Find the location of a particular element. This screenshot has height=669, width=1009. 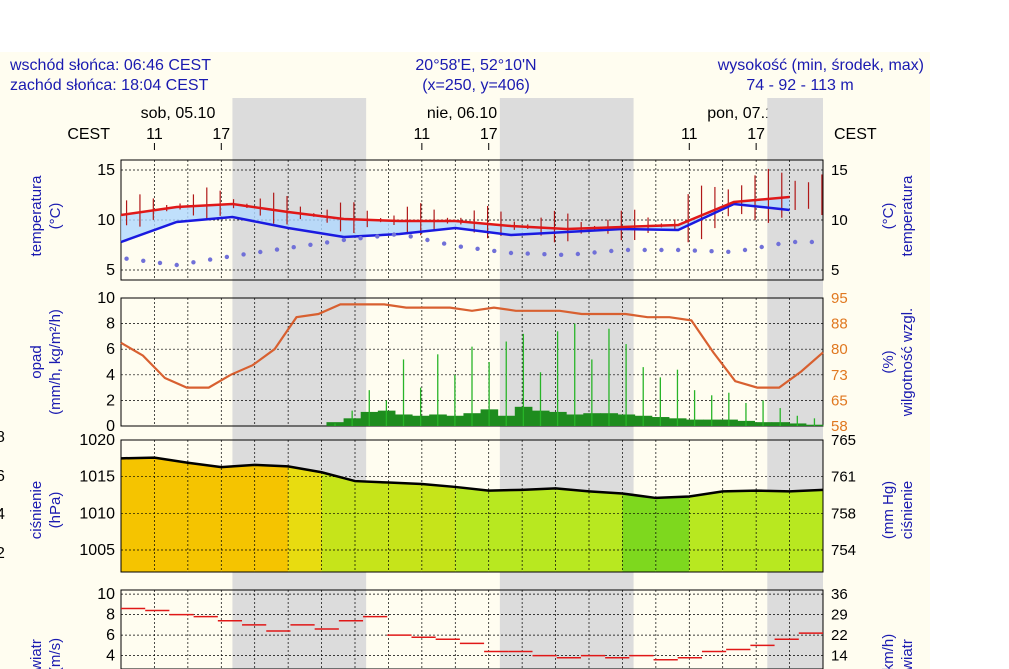

tz-left: CEST is located at coordinates (88, 134).